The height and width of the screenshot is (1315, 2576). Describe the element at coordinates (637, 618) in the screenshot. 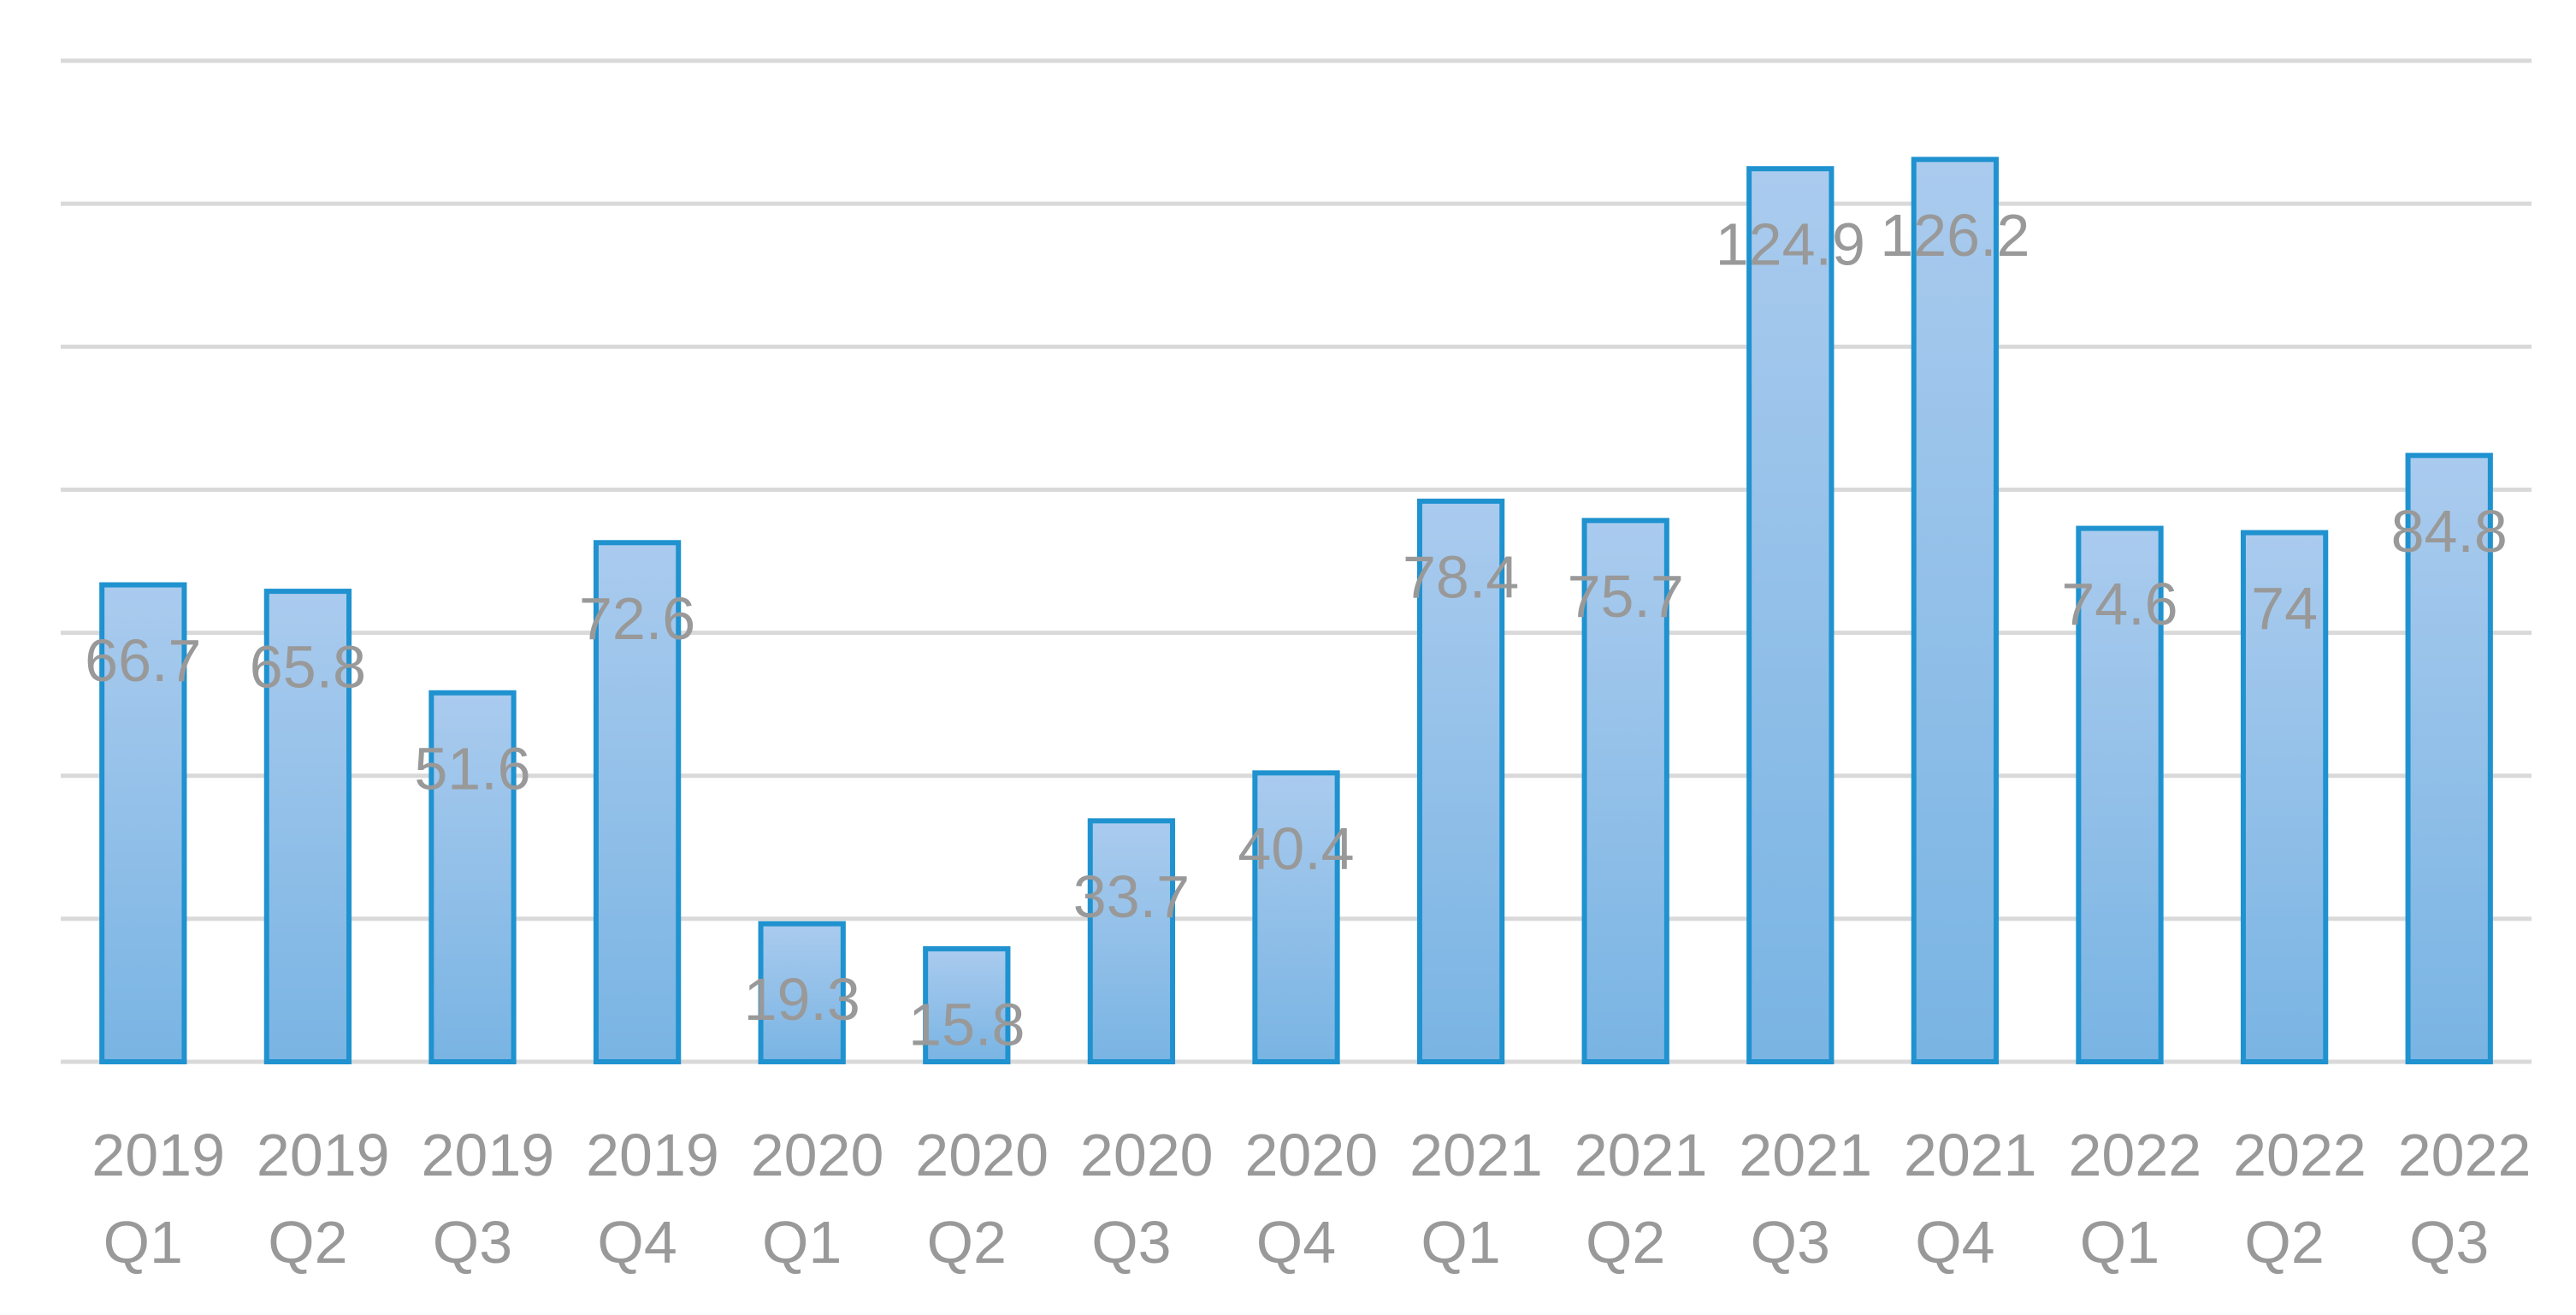

I see `data-label: 72.6` at that location.